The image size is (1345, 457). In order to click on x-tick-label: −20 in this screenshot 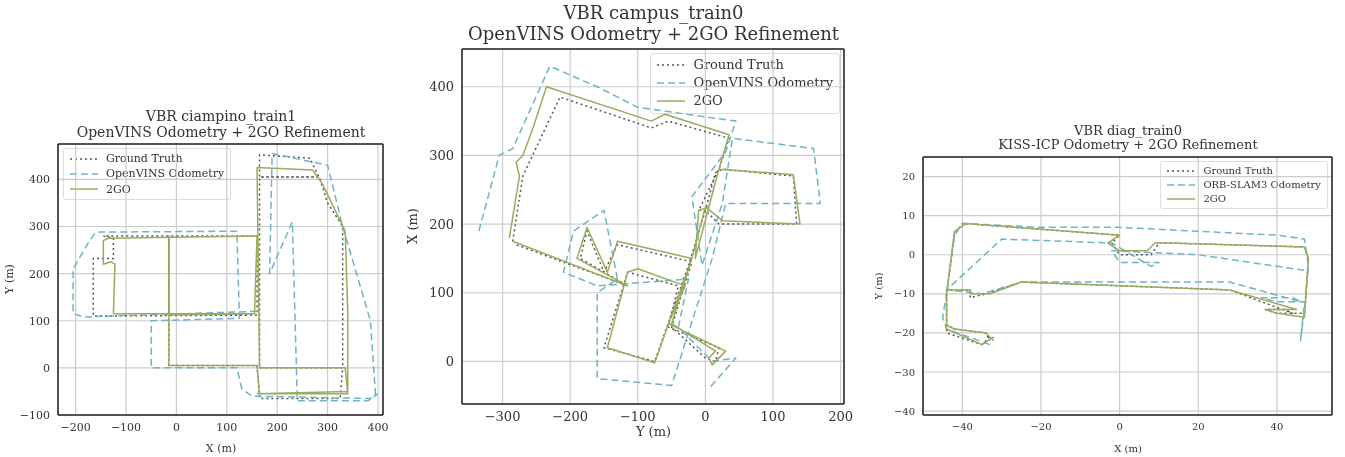, I will do `click(1041, 427)`.